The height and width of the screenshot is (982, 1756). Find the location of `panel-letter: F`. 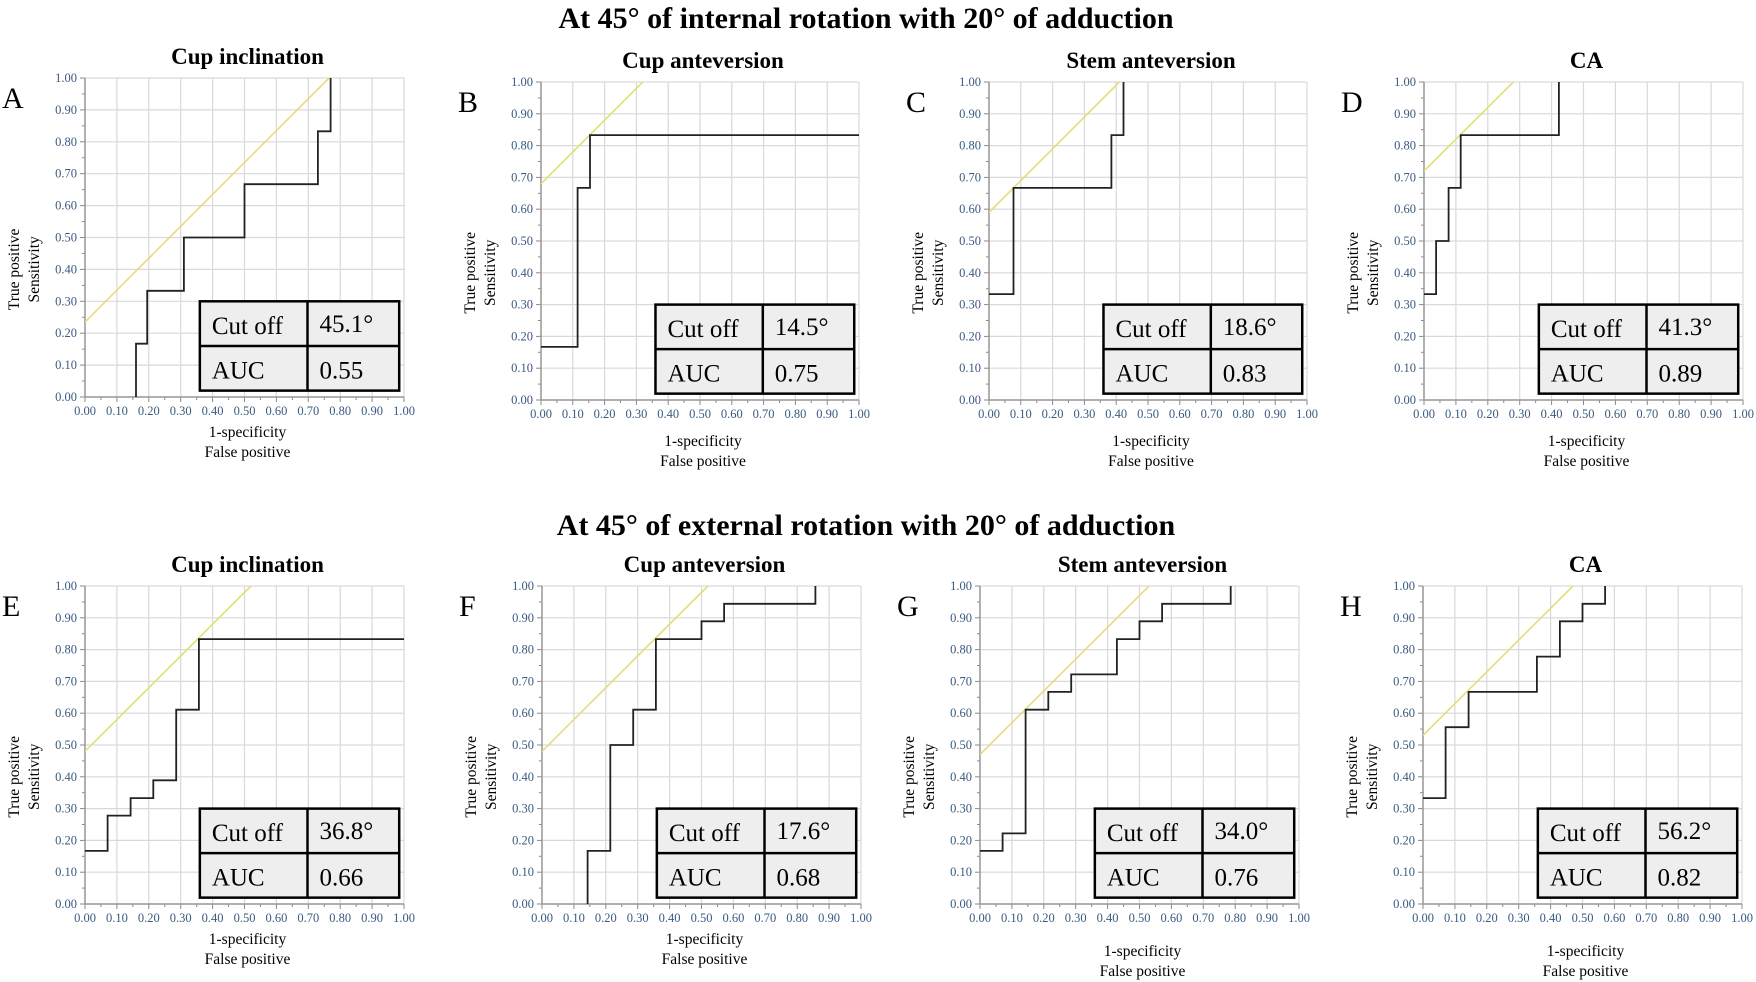

panel-letter: F is located at coordinates (467, 606).